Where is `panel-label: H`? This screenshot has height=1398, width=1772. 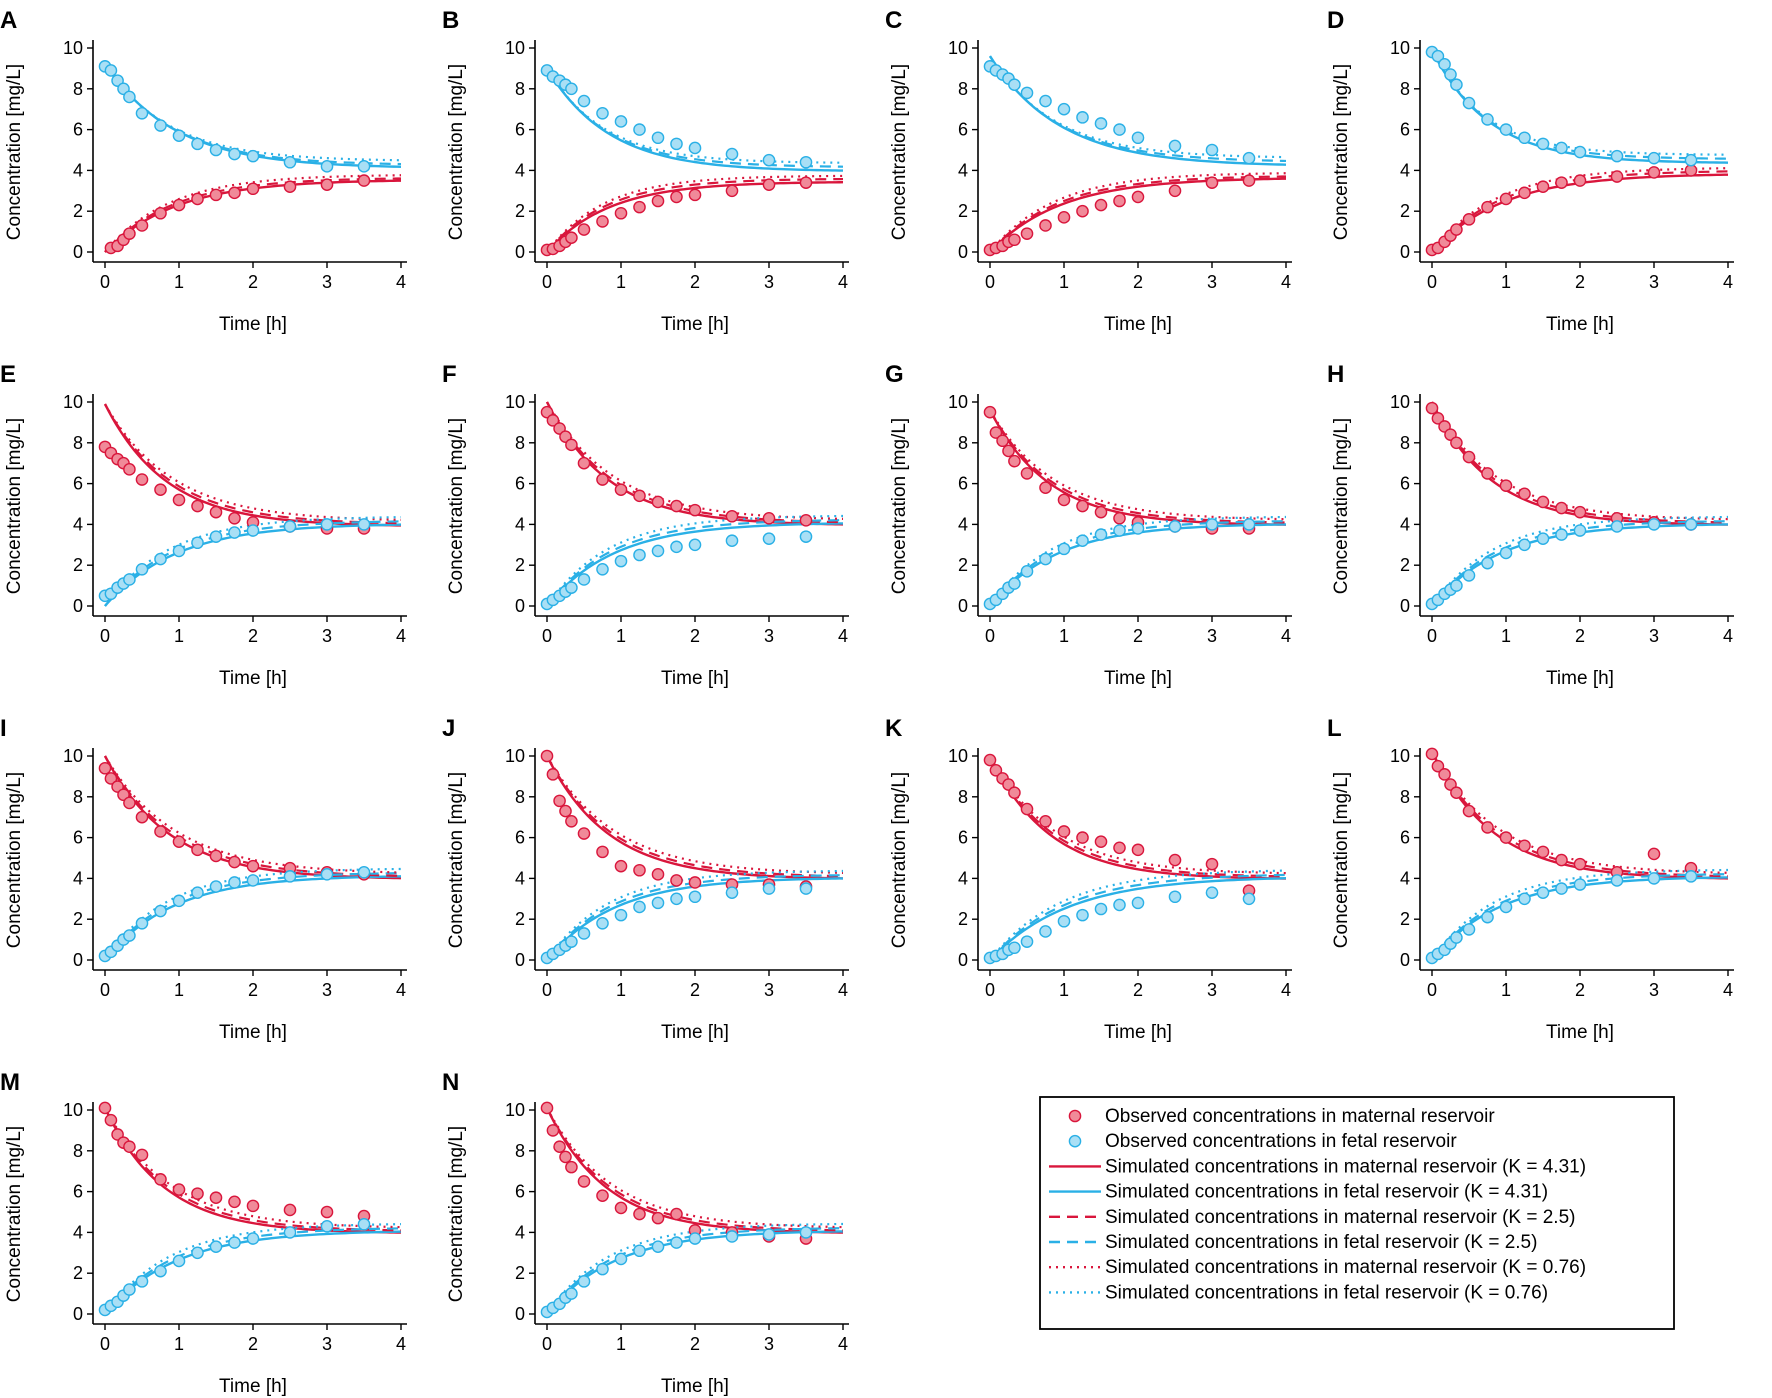
panel-label: H is located at coordinates (1335, 374).